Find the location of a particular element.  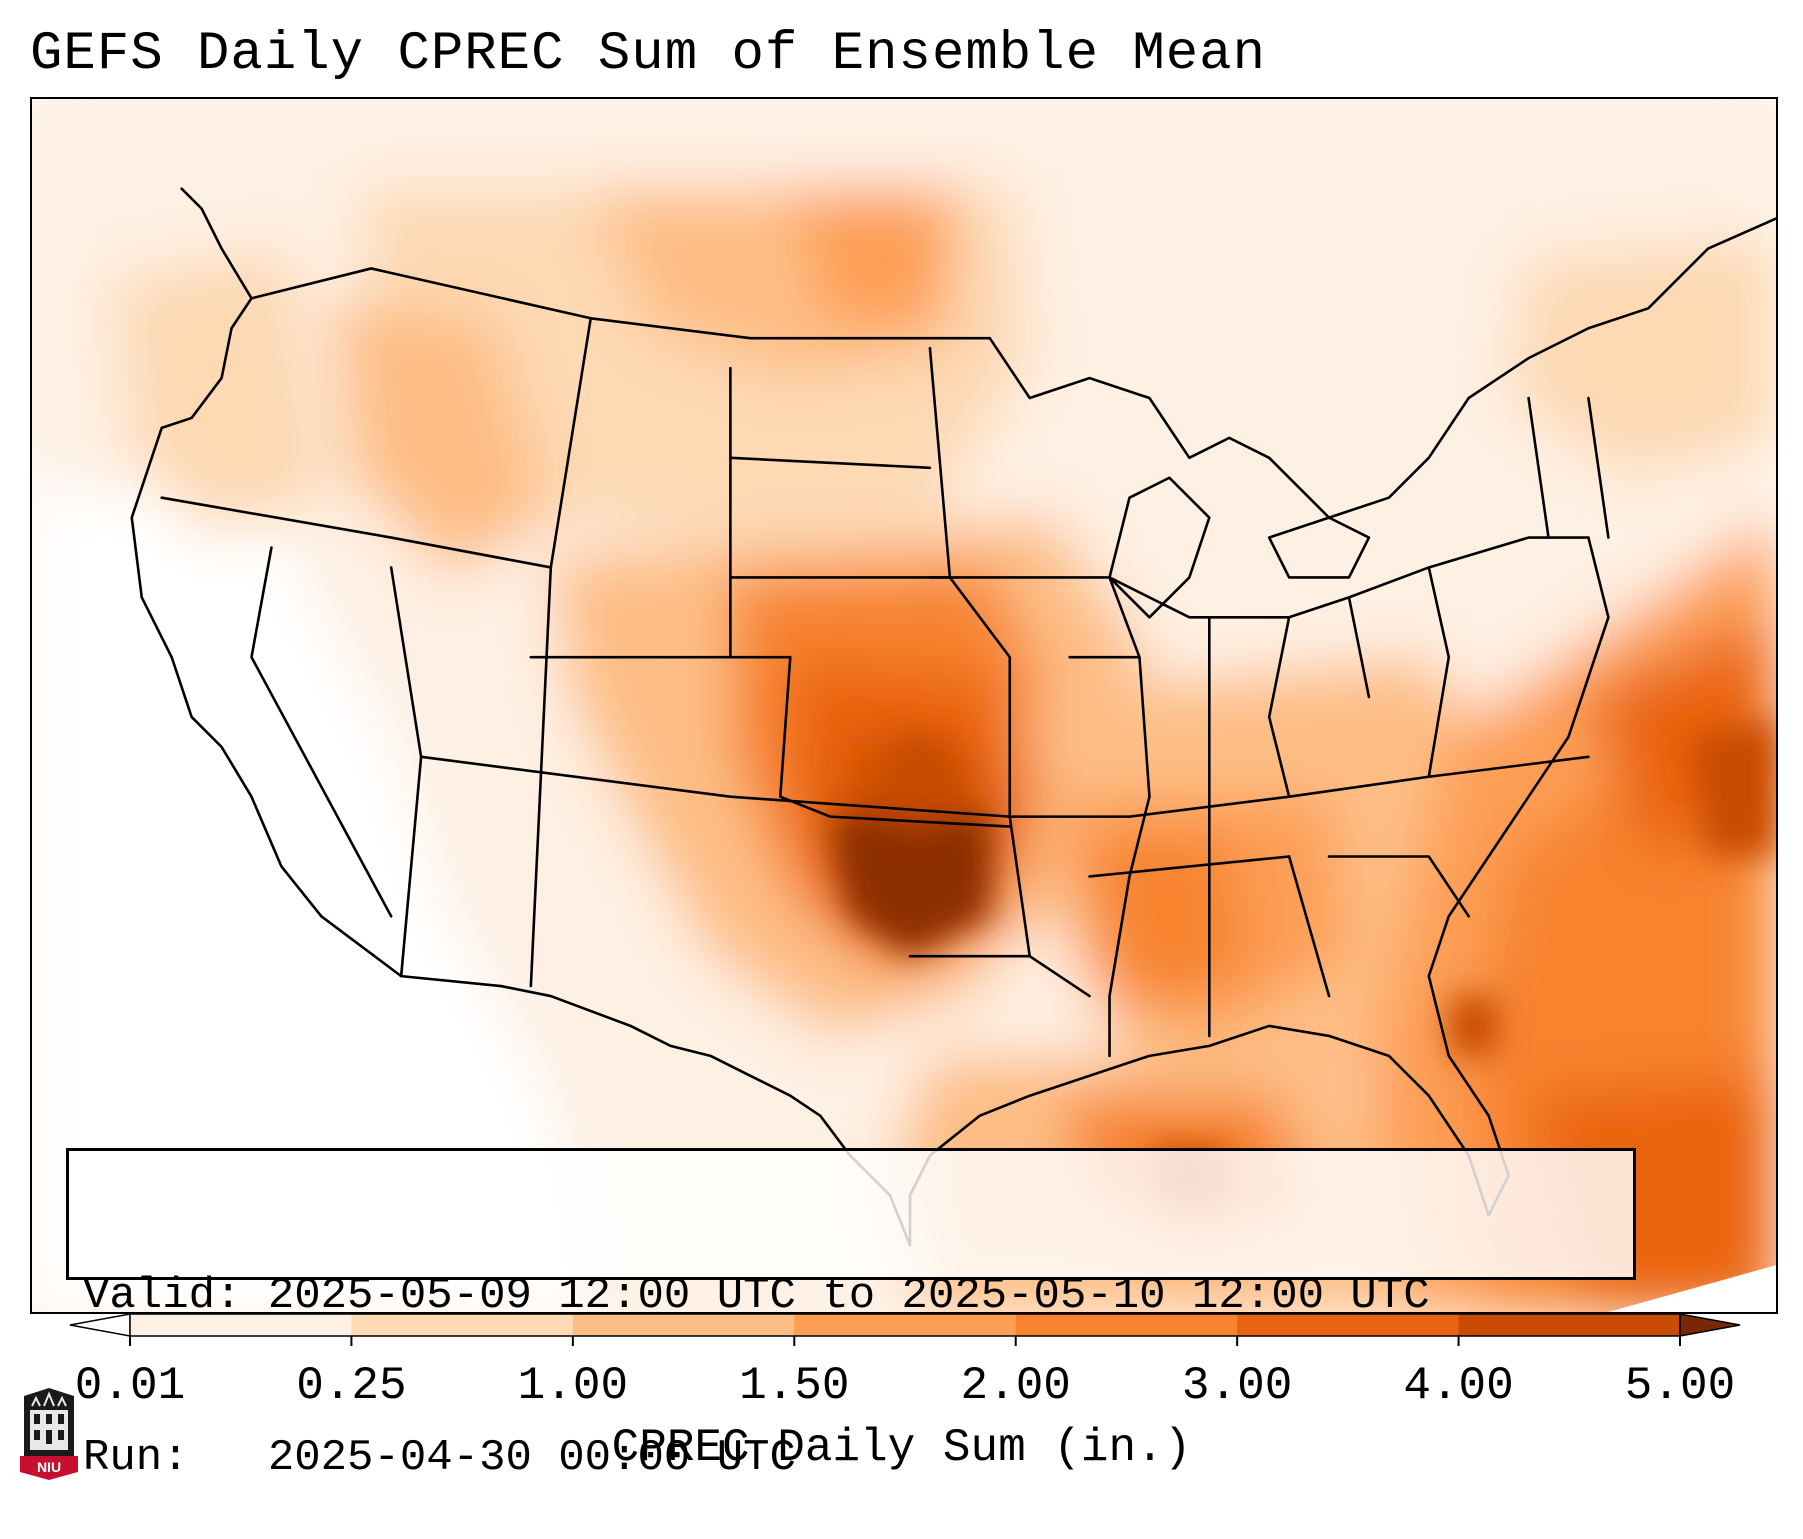

colorbar is located at coordinates (905, 1337).